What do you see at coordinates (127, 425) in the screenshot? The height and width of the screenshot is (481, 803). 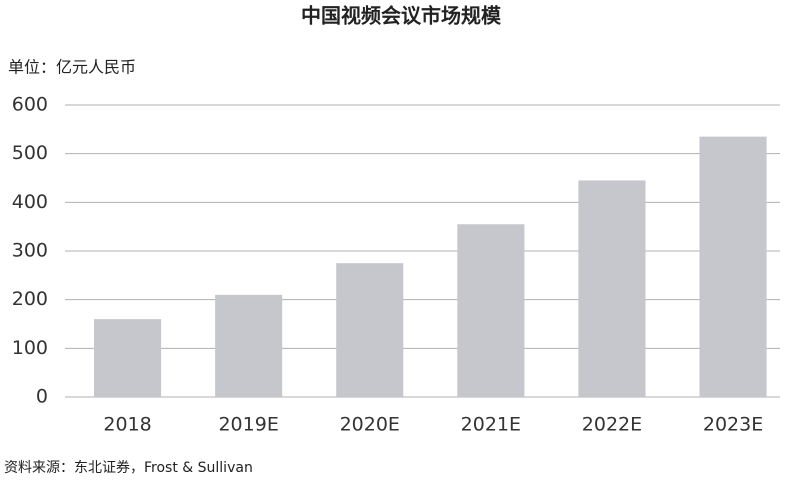 I see `x-tick-label: 2018` at bounding box center [127, 425].